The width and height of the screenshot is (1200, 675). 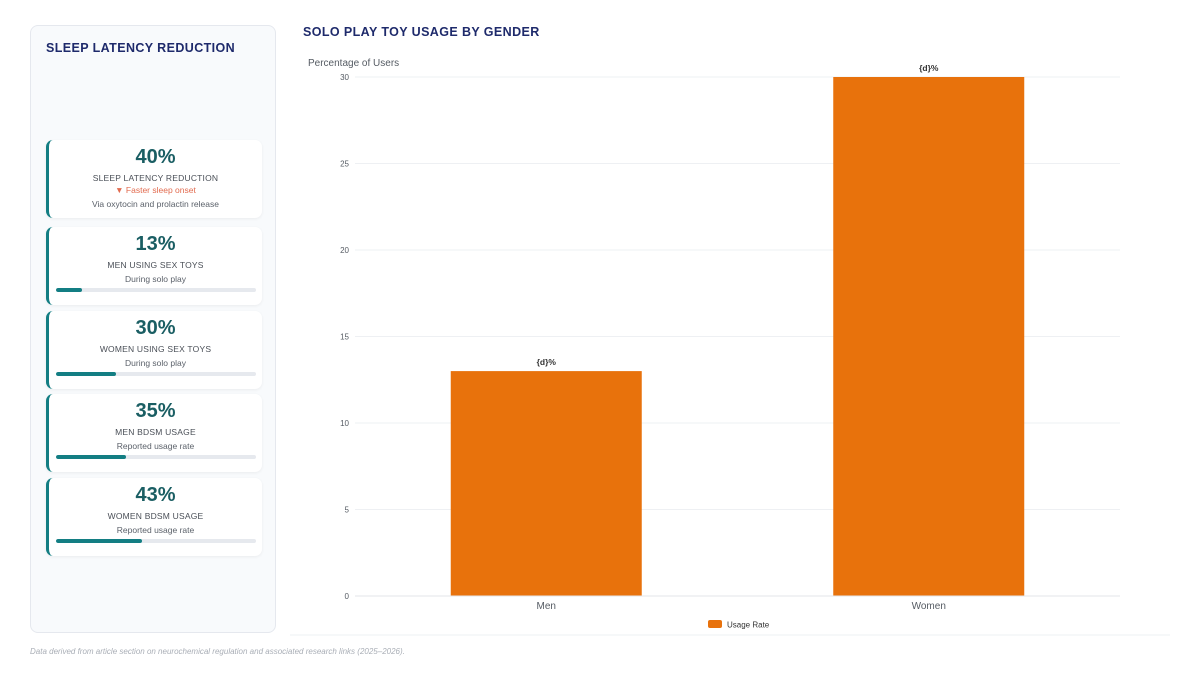 I want to click on y-tick-label: 25, so click(x=344, y=164).